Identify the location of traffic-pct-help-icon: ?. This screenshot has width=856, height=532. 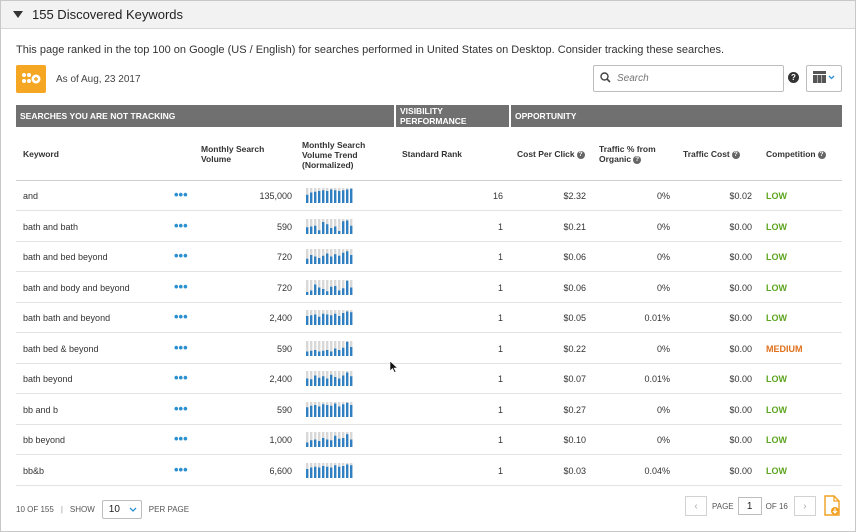
(637, 159).